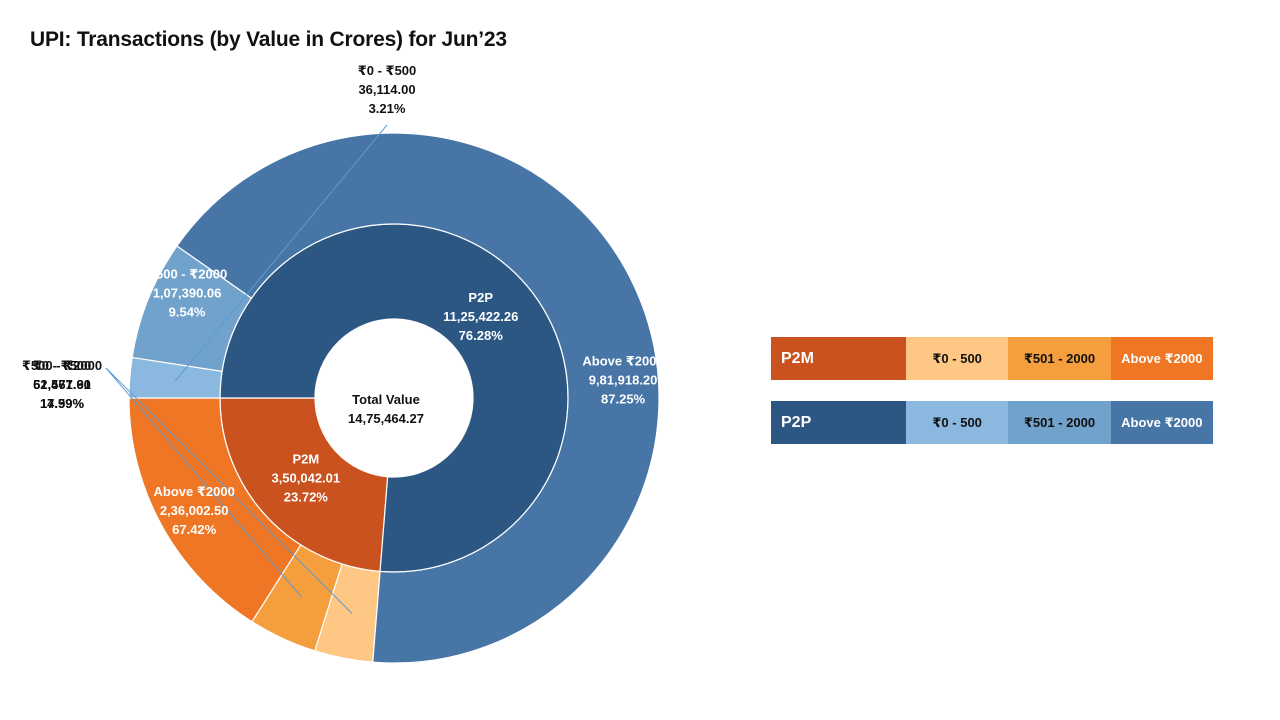 This screenshot has width=1280, height=720. Describe the element at coordinates (838, 422) in the screenshot. I see `legend-p2p-head: P2P` at that location.